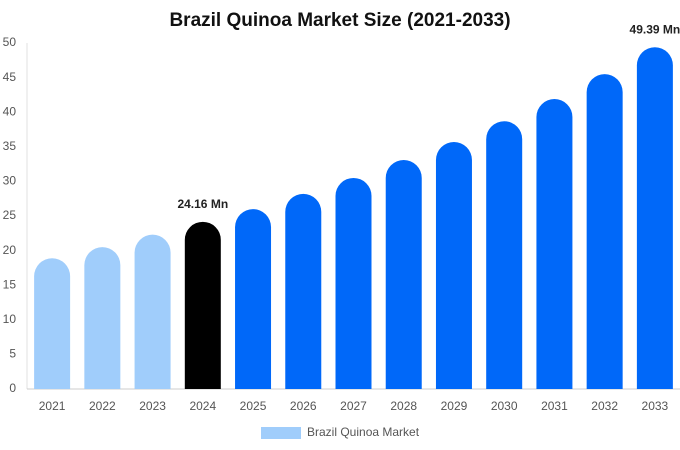  Describe the element at coordinates (403, 406) in the screenshot. I see `x-tick-label: 2028` at that location.